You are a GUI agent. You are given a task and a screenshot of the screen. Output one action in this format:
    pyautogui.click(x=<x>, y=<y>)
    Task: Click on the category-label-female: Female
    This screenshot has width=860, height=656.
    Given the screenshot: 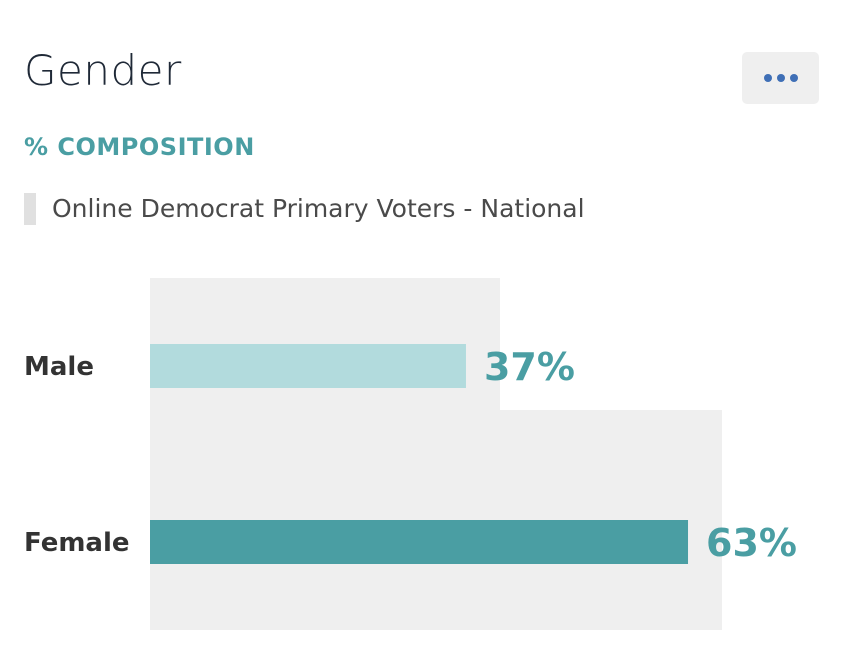 What is the action you would take?
    pyautogui.click(x=77, y=543)
    